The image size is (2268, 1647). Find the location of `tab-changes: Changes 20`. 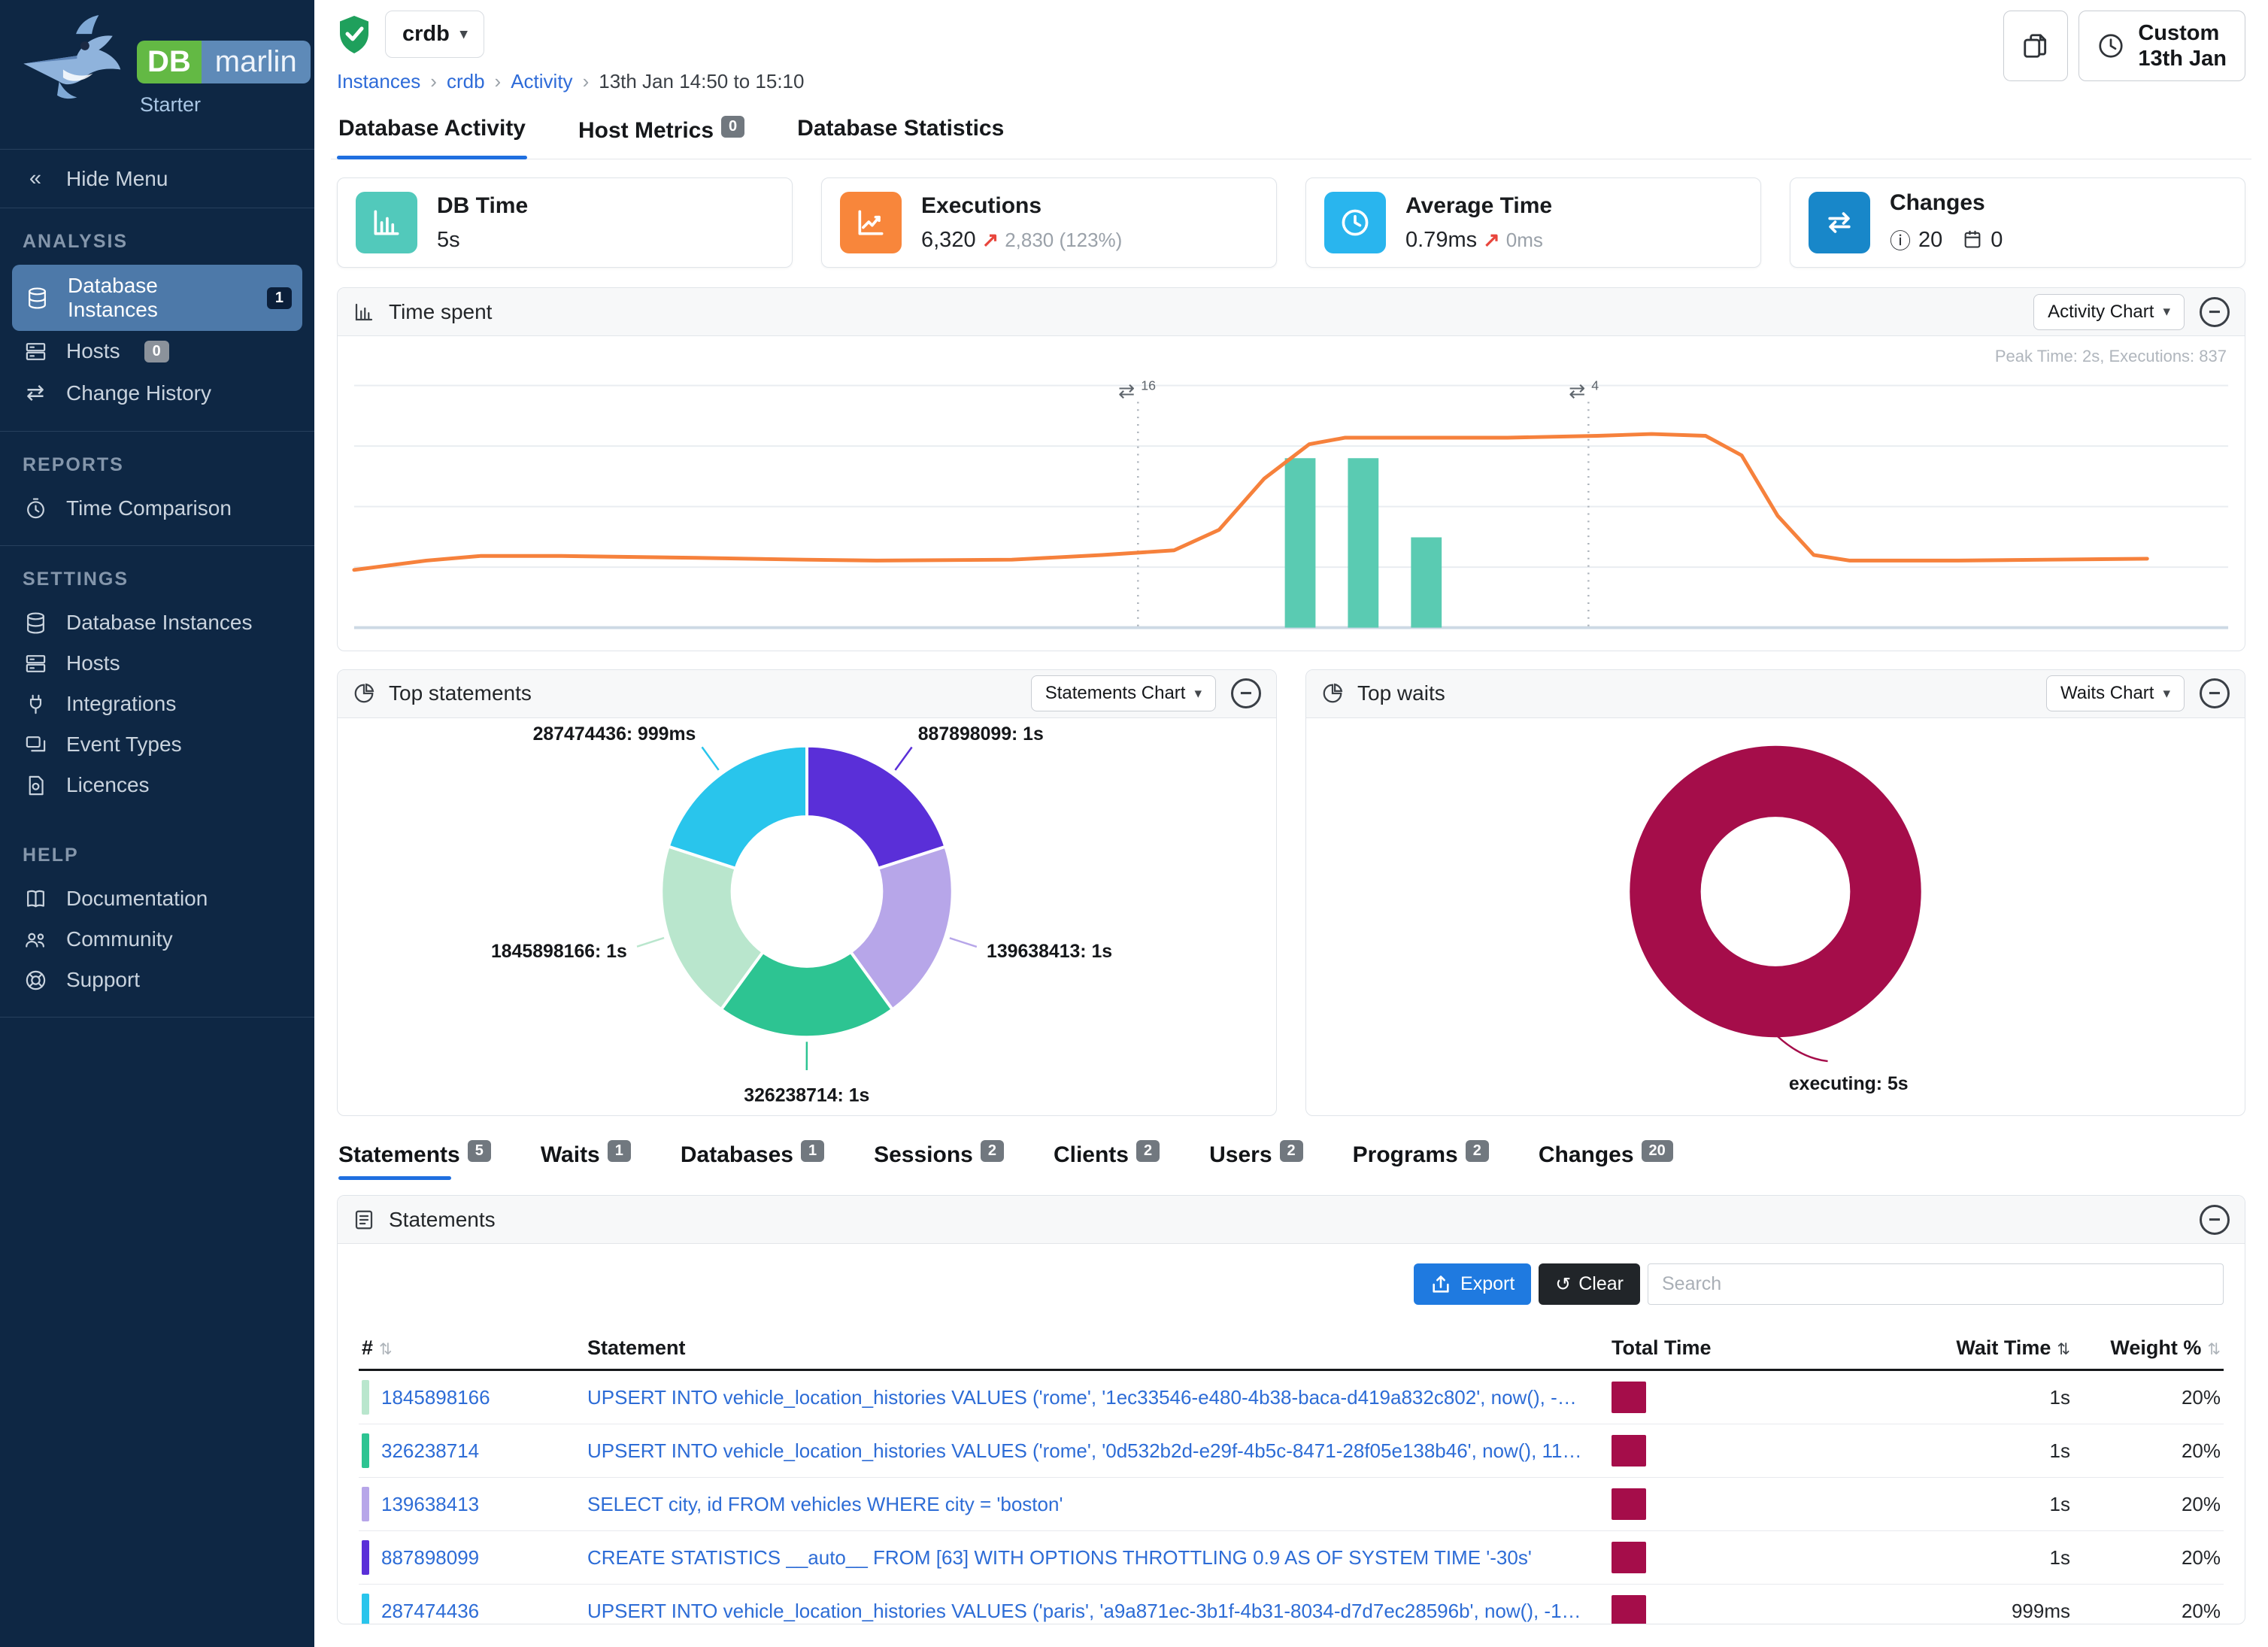

tab-changes: Changes 20 is located at coordinates (1606, 1160).